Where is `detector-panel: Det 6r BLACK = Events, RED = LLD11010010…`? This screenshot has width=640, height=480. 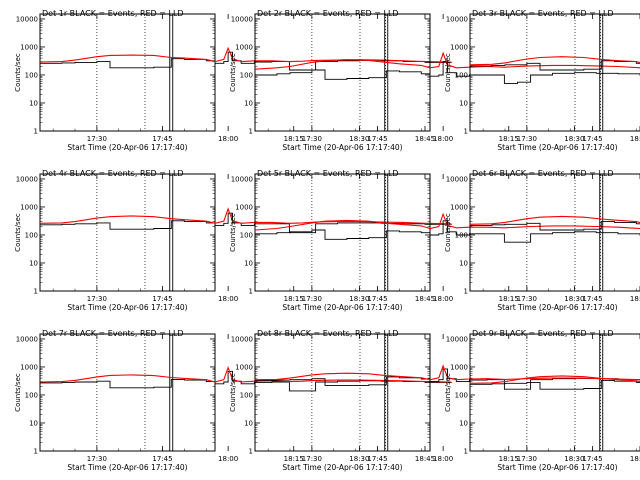
detector-panel: Det 6r BLACK = Events, RED = LLD11010010… is located at coordinates (542, 240).